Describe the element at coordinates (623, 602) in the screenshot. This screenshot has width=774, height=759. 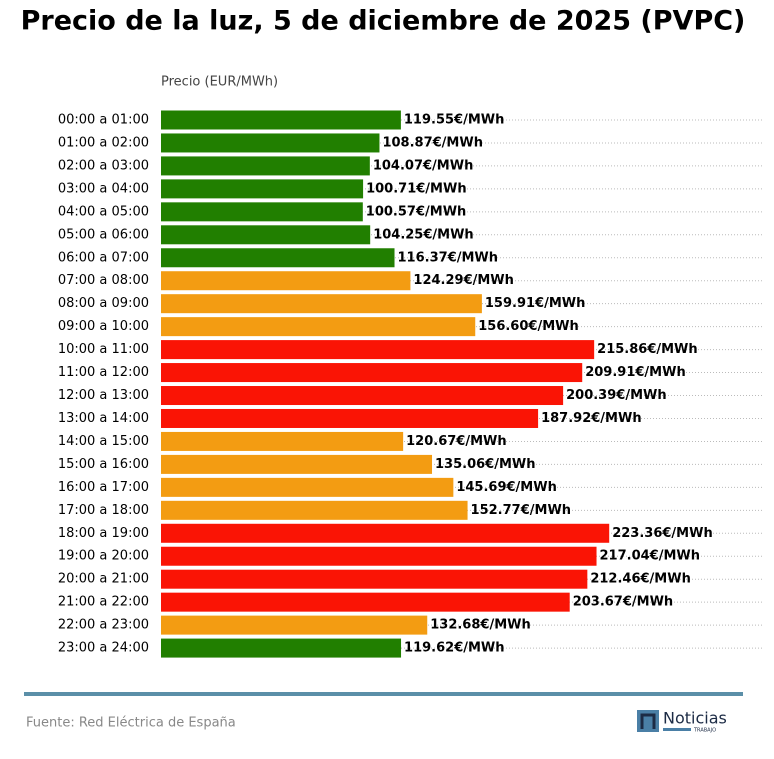
I see `value-label: 203.67€/MWh` at that location.